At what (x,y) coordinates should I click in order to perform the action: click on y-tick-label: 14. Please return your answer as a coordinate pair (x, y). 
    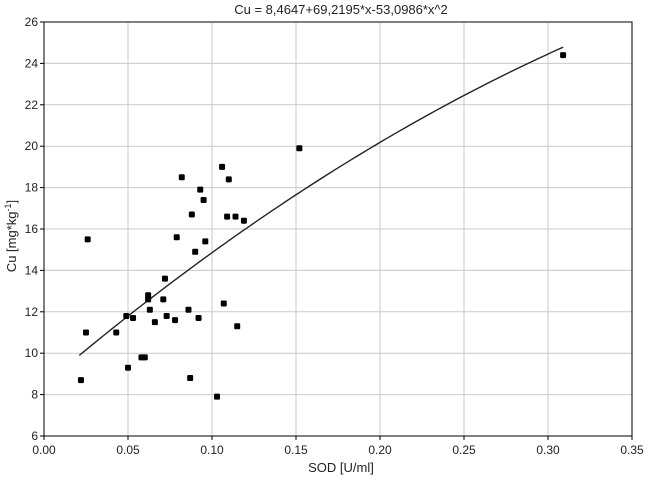
    Looking at the image, I should click on (32, 270).